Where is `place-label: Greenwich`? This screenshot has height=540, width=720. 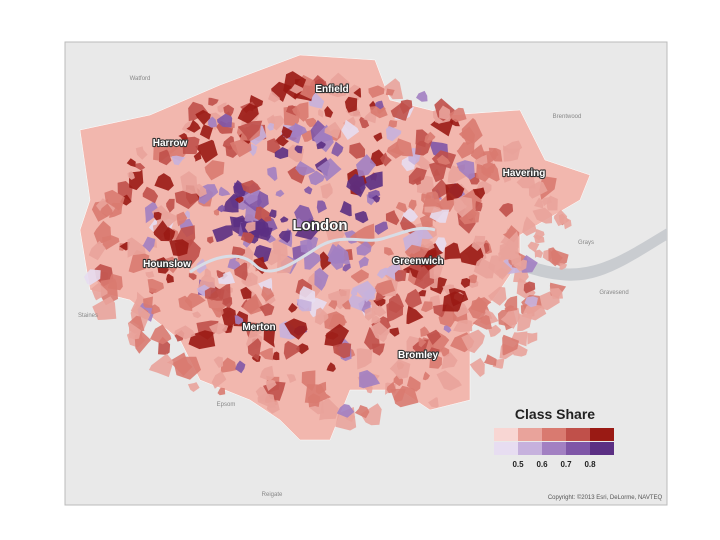
place-label: Greenwich is located at coordinates (417, 261).